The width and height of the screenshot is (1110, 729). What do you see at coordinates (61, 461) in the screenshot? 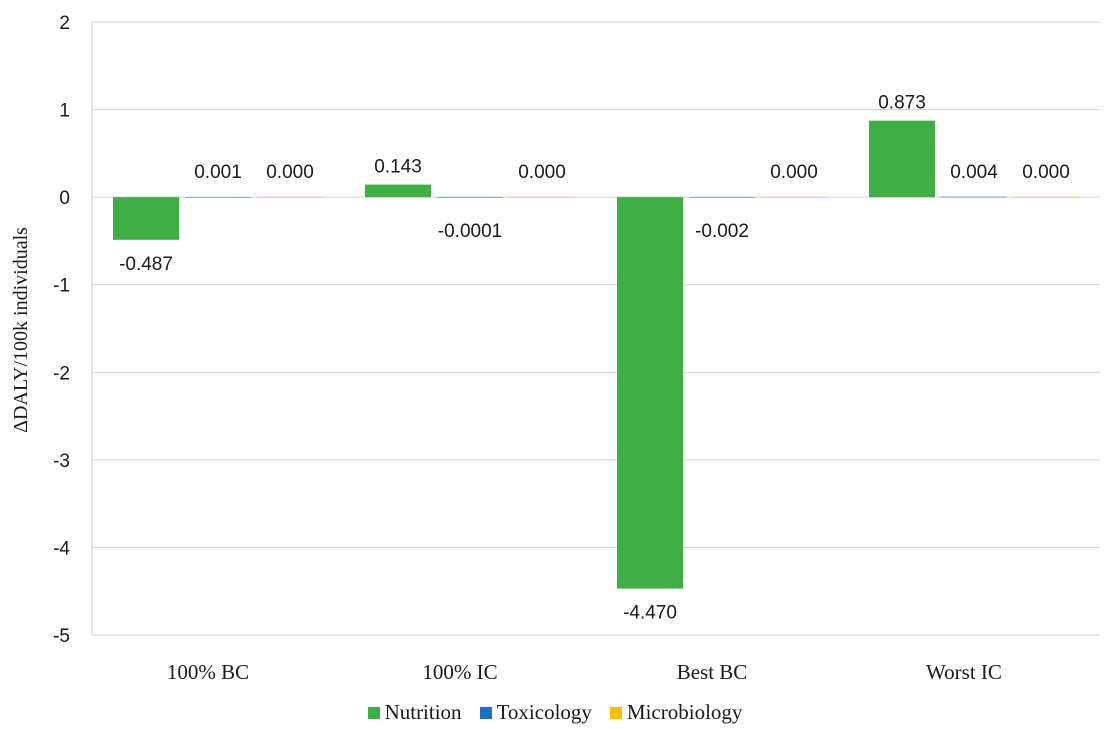
I see `y-tick-label: -3` at bounding box center [61, 461].